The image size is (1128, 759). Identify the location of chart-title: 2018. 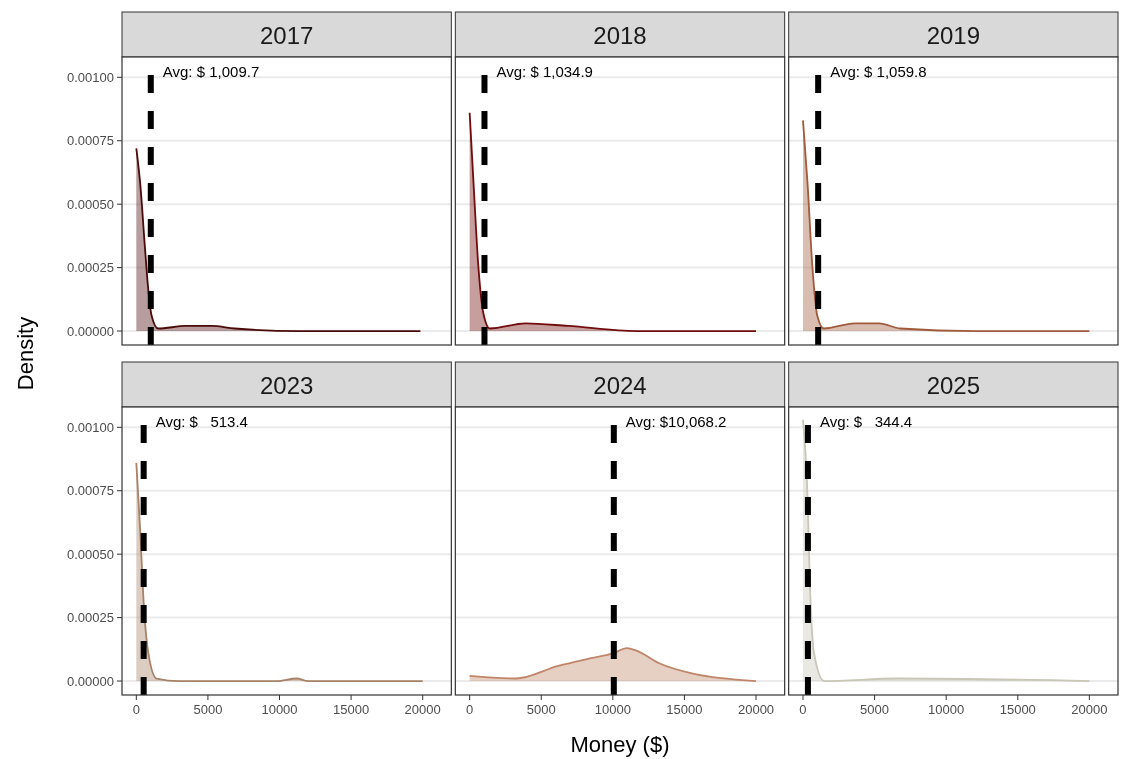
(620, 35).